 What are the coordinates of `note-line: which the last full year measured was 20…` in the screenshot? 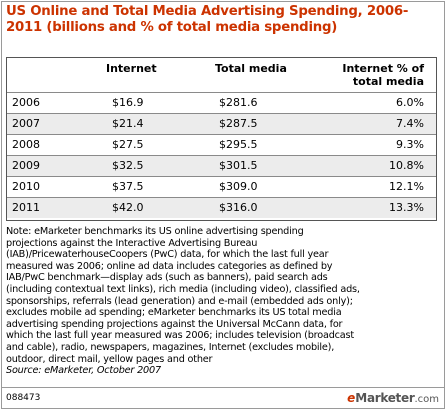 It's located at (180, 336).